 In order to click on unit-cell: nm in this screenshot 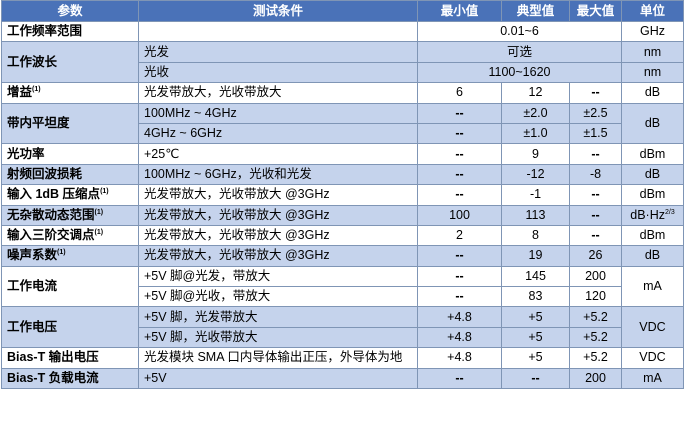, I will do `click(652, 52)`.